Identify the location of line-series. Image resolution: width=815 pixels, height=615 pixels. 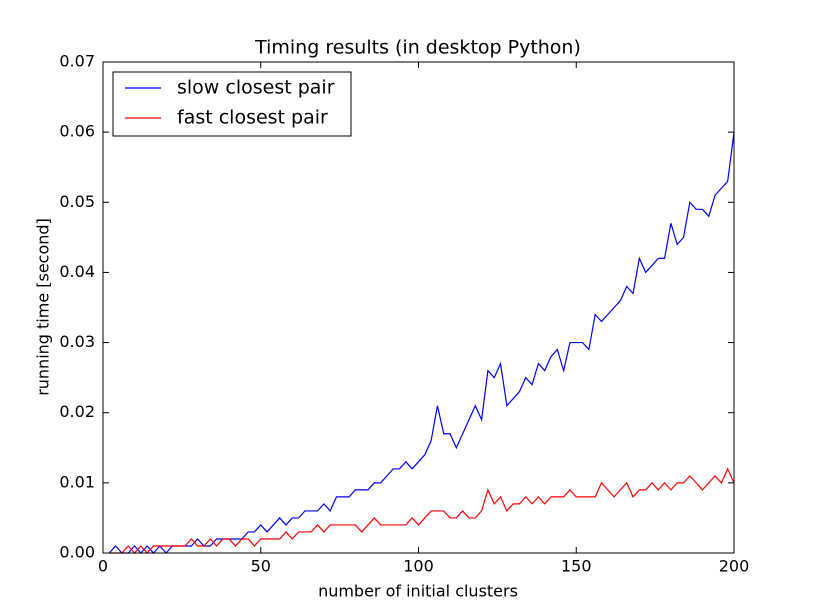
(422, 510).